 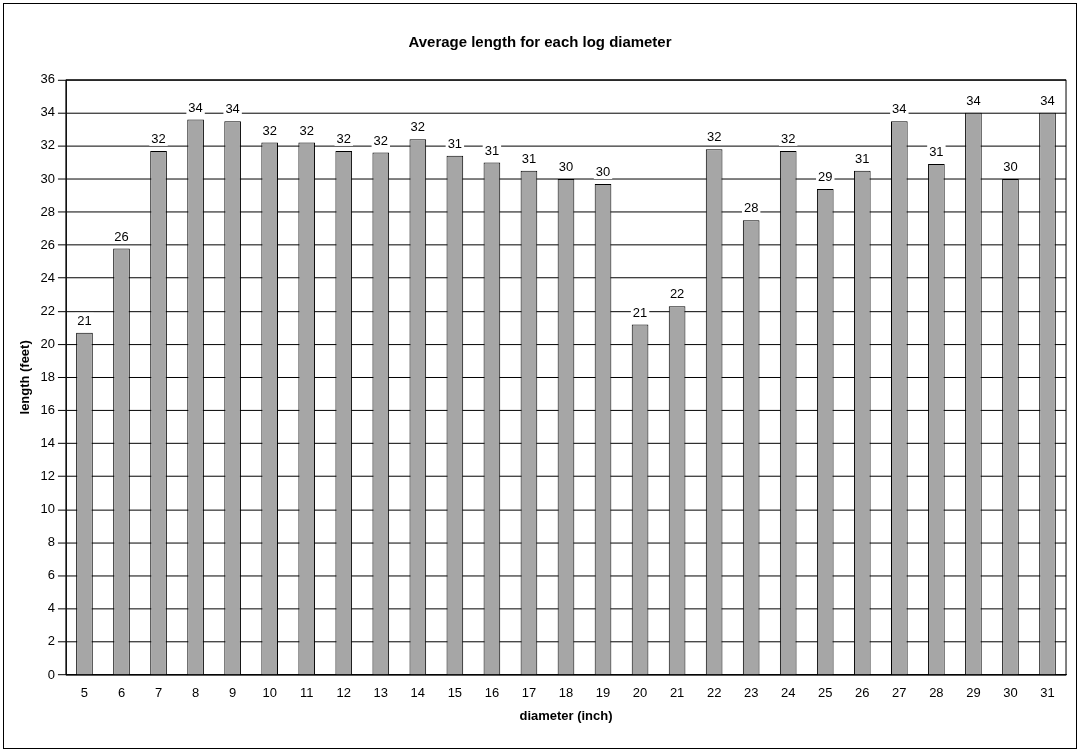 I want to click on y-tick-label: 14, so click(x=47, y=443).